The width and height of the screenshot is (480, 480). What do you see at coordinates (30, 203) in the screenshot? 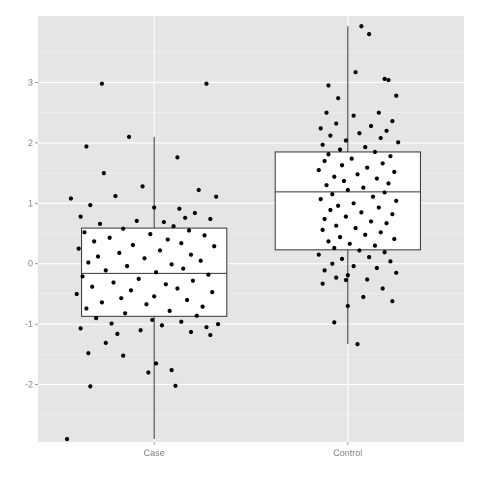
I see `y-tick-label: 1` at bounding box center [30, 203].